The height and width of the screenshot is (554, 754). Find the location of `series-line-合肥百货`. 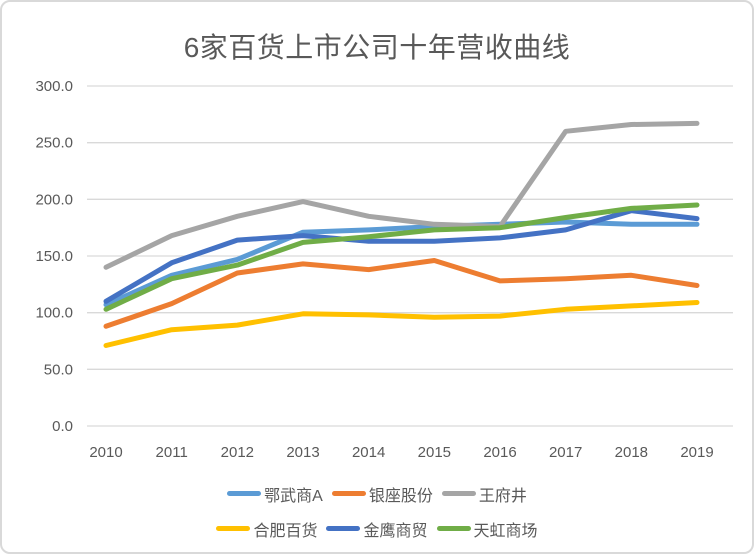

series-line-合肥百货 is located at coordinates (401, 324).